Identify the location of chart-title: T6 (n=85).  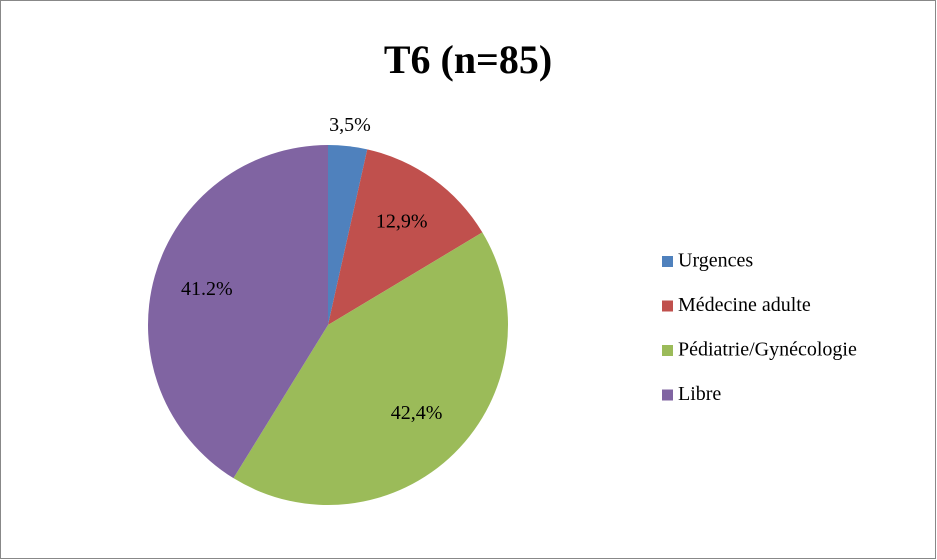
(468, 59).